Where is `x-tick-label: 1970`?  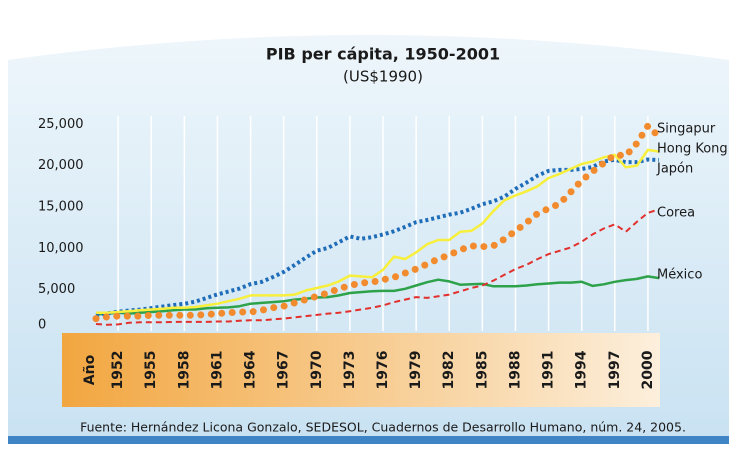 x-tick-label: 1970 is located at coordinates (317, 369).